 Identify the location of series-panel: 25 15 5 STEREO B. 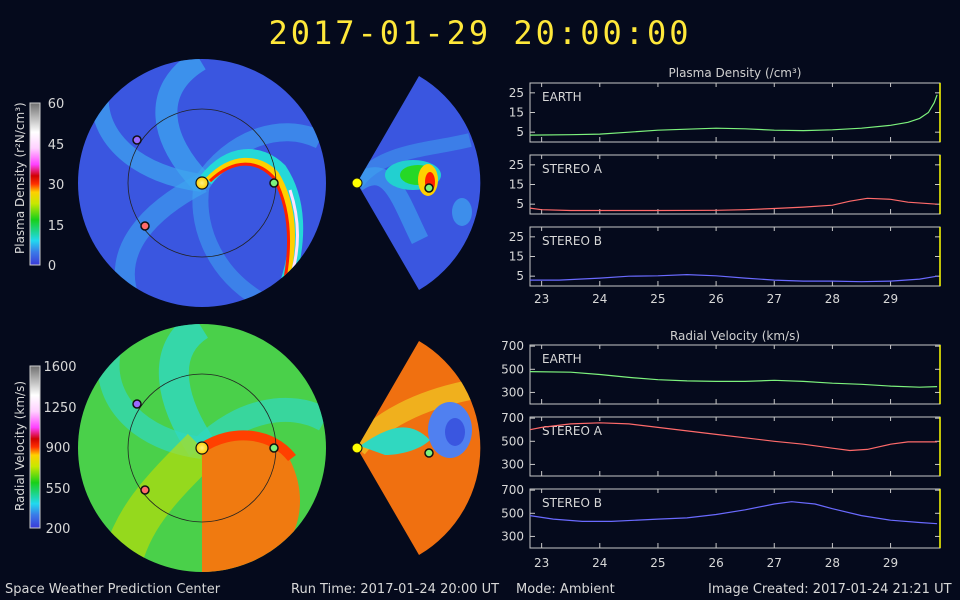
(725, 256).